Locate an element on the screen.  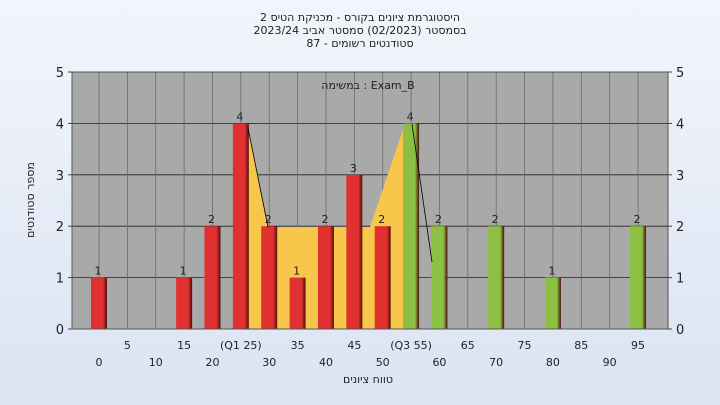
y2-tick-label: 5 is located at coordinates (680, 73).